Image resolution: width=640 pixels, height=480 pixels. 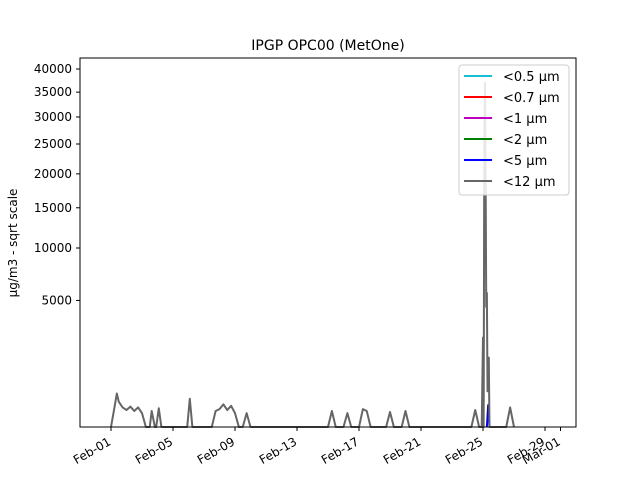 I want to click on legend-label-2: <1 µm, so click(x=525, y=119).